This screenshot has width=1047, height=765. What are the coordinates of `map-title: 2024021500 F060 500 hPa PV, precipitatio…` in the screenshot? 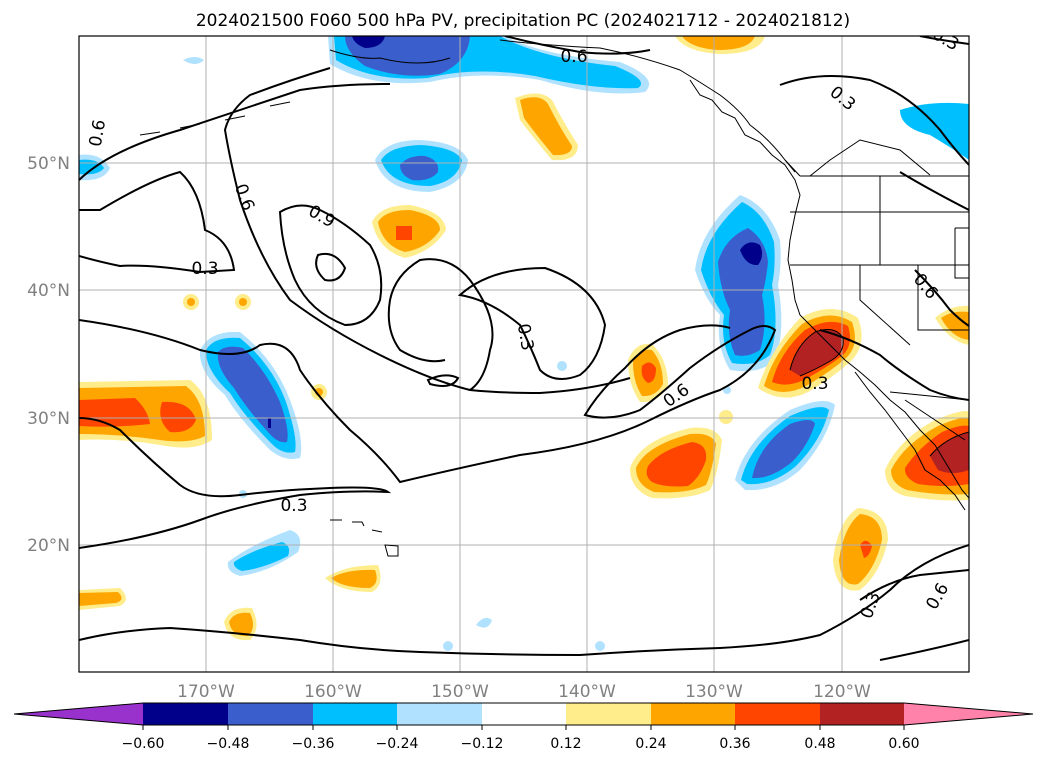 It's located at (523, 21).